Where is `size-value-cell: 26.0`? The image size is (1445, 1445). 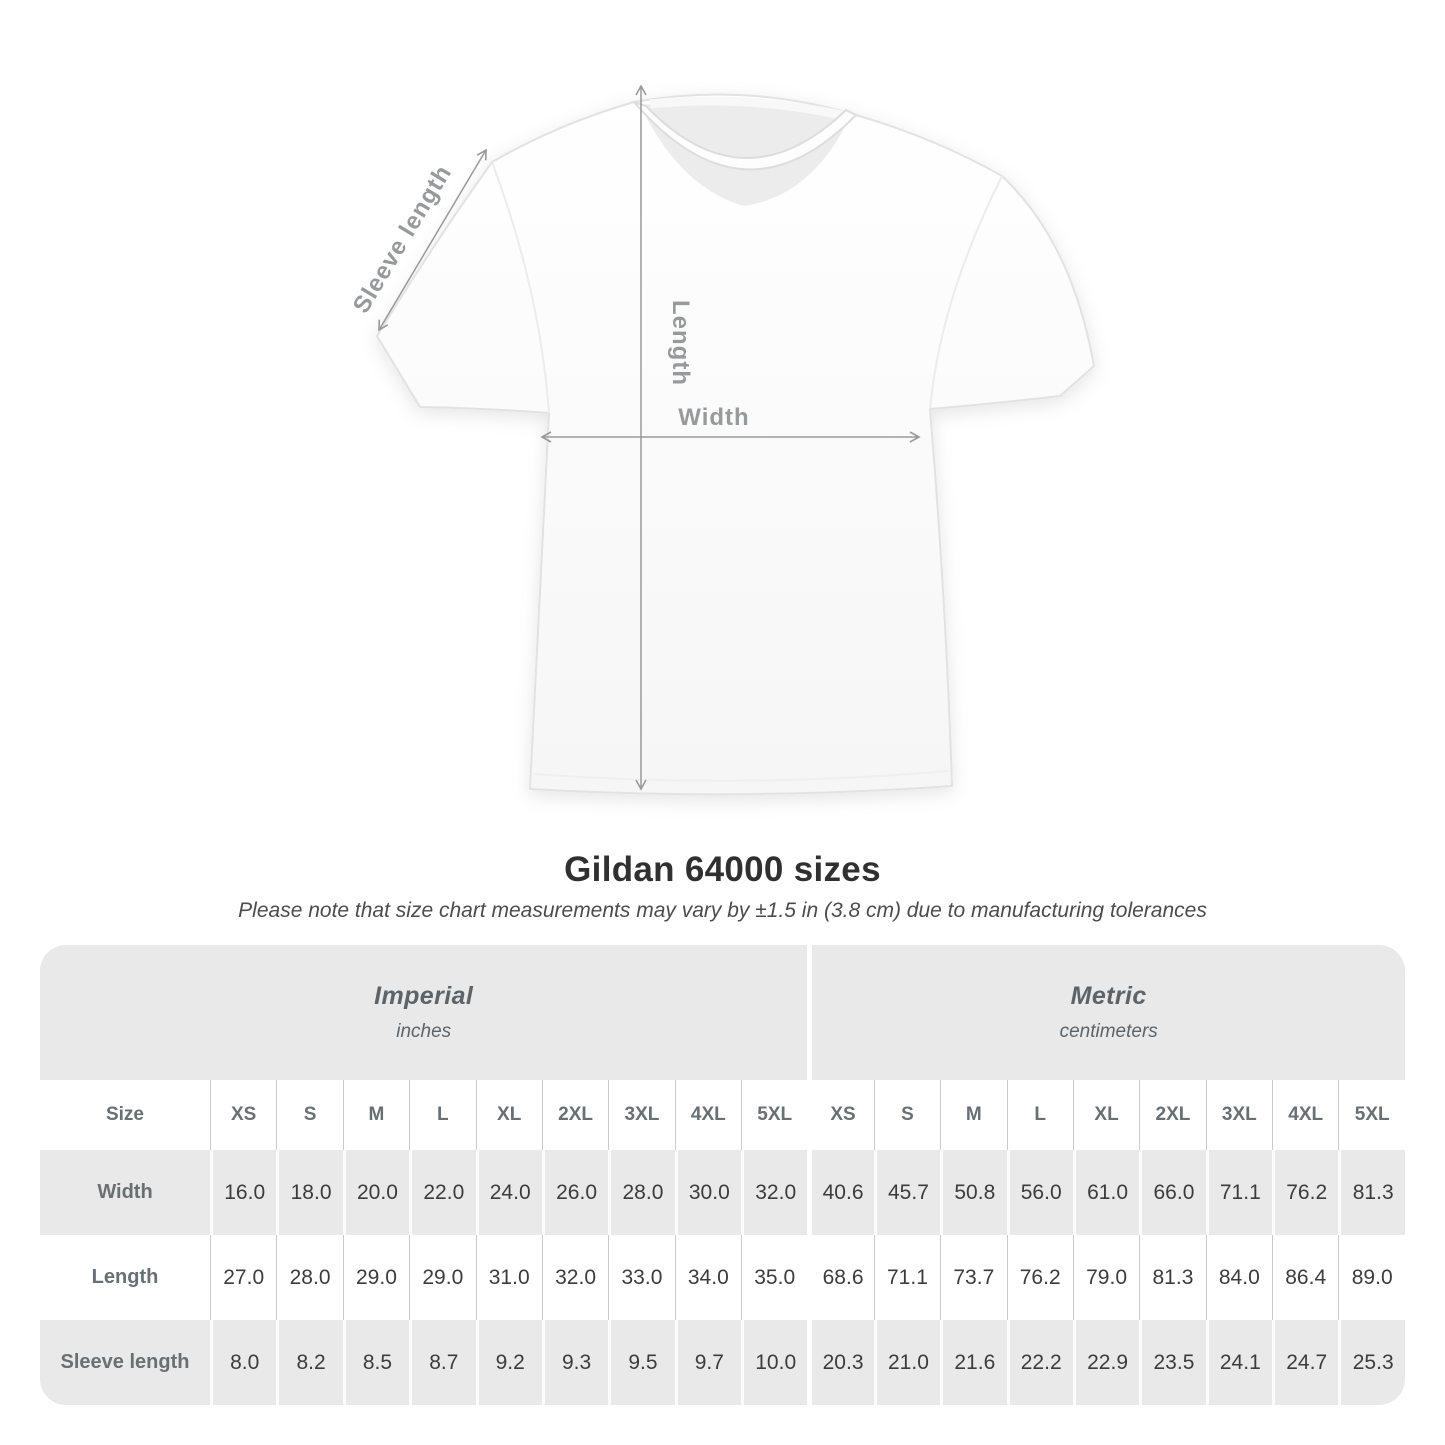 size-value-cell: 26.0 is located at coordinates (575, 1192).